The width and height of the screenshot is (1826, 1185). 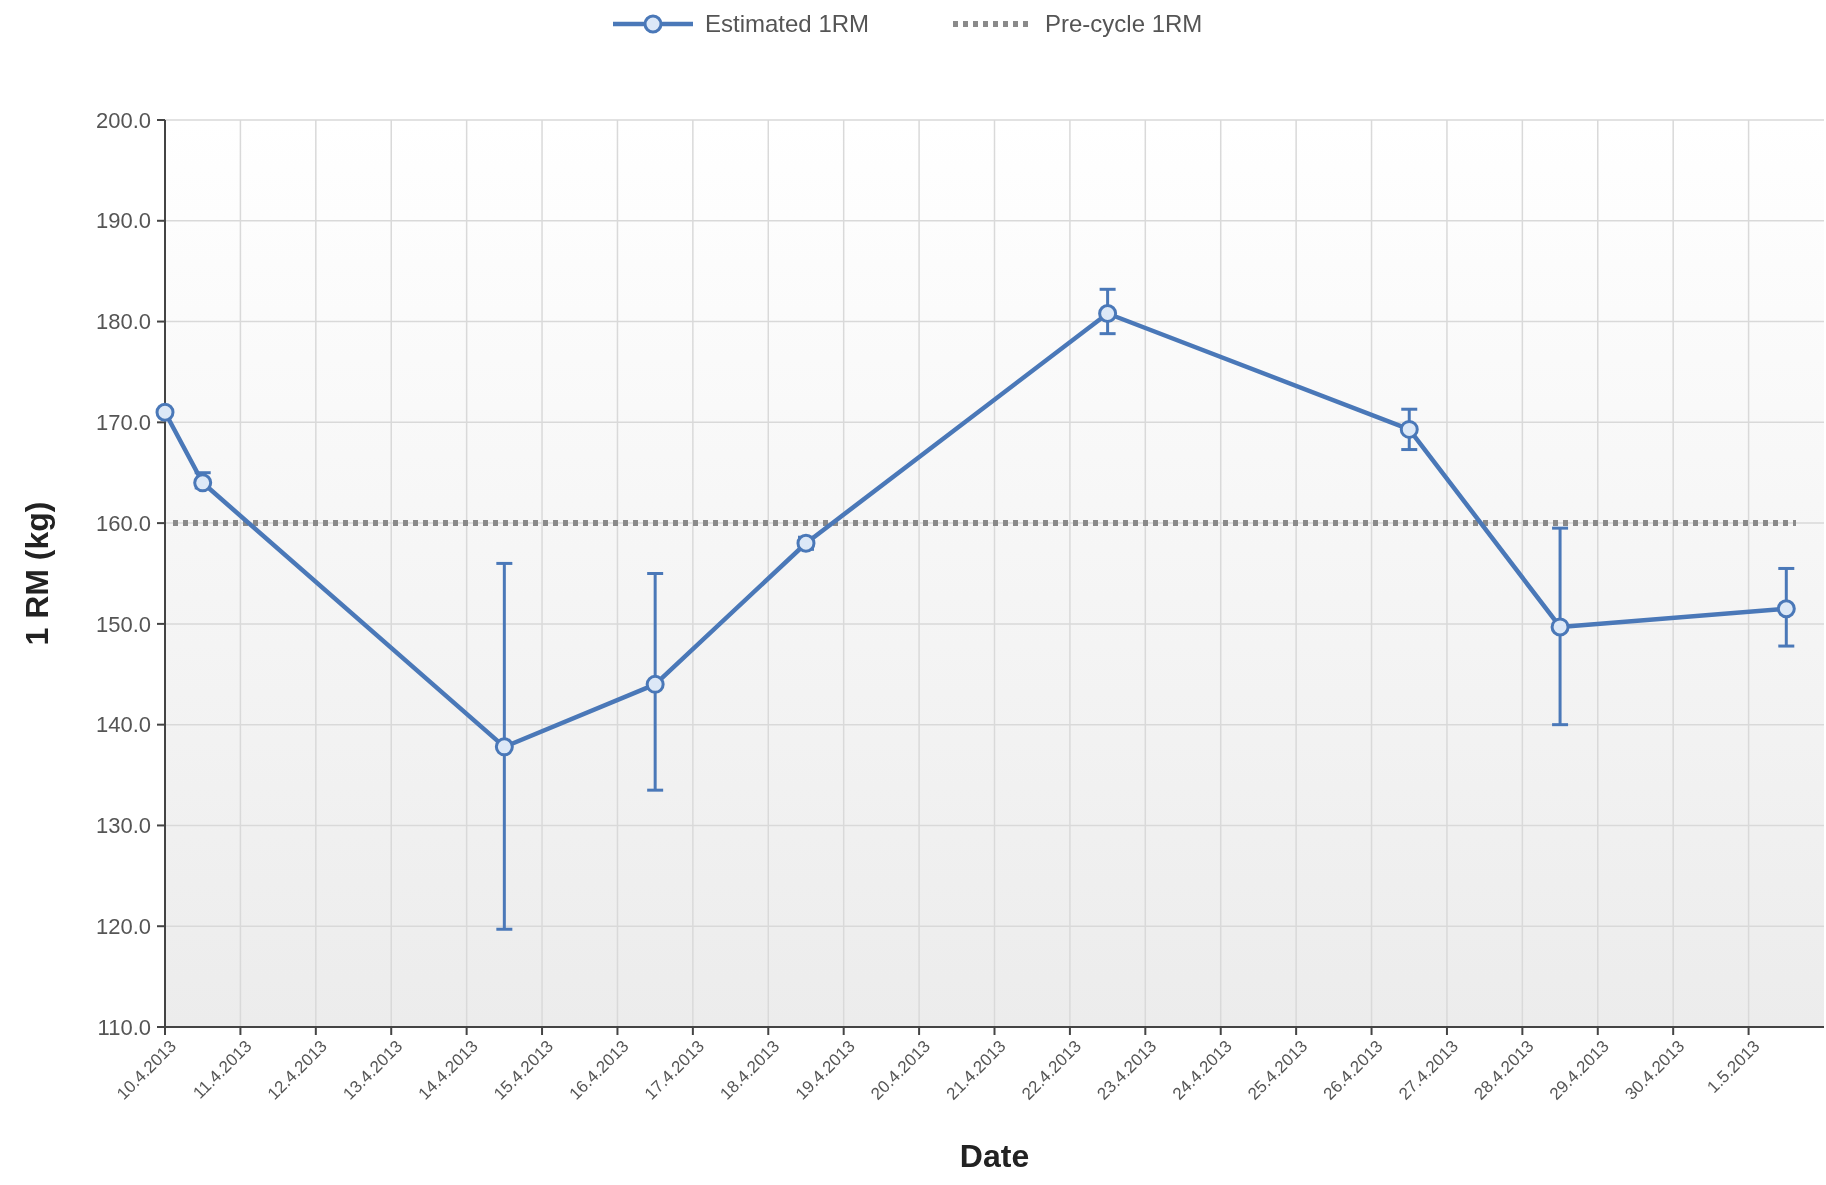 What do you see at coordinates (123, 221) in the screenshot?
I see `y-tick-label: 190.0` at bounding box center [123, 221].